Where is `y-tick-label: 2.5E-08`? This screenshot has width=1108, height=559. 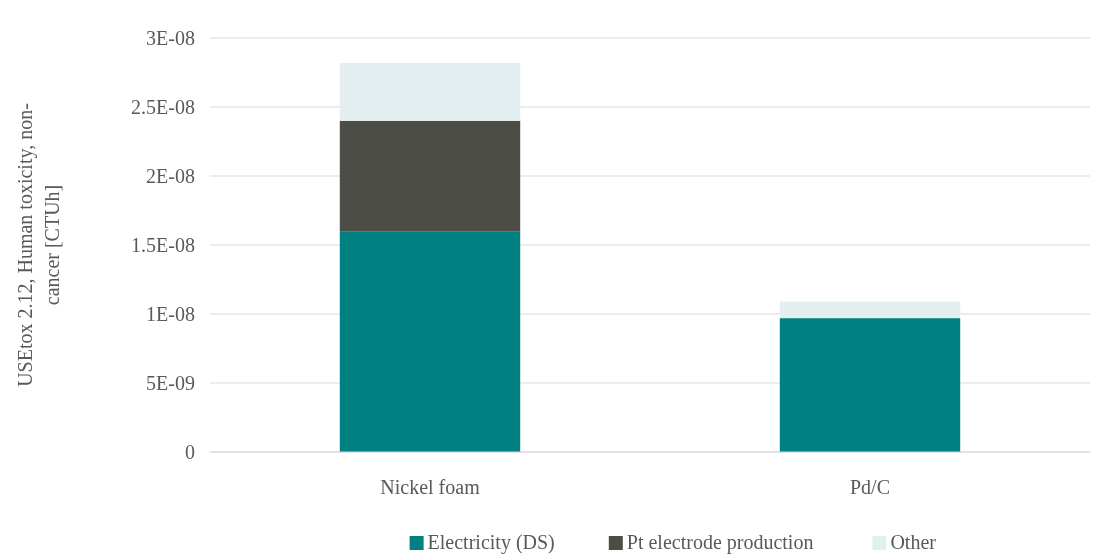 y-tick-label: 2.5E-08 is located at coordinates (163, 107).